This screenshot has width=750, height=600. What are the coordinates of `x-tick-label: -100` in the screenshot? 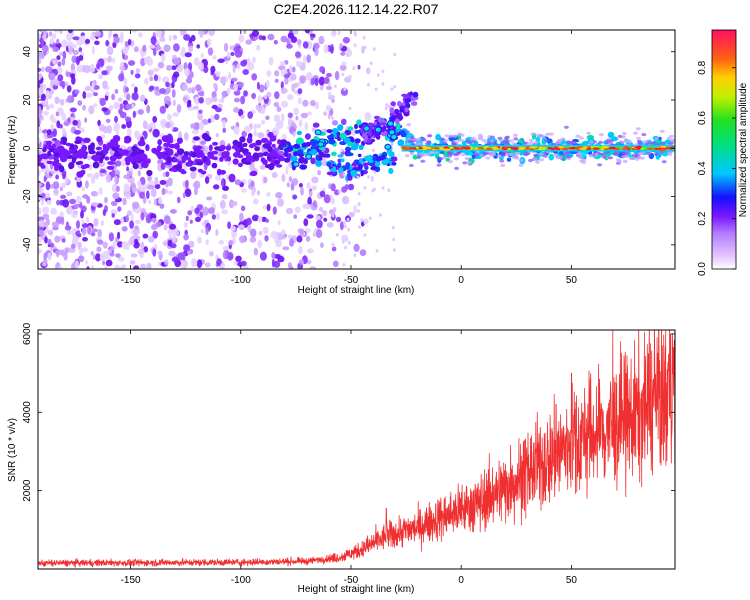 It's located at (241, 580).